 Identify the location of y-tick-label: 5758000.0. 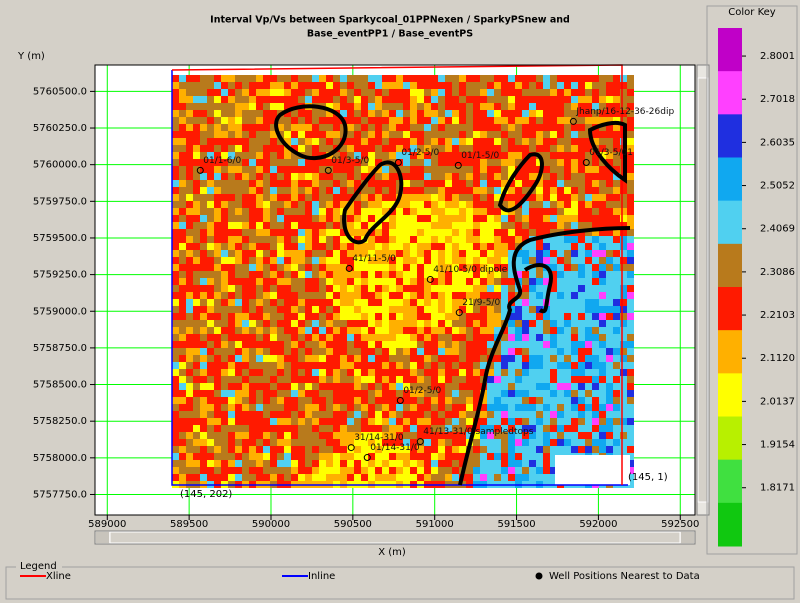
(60, 458).